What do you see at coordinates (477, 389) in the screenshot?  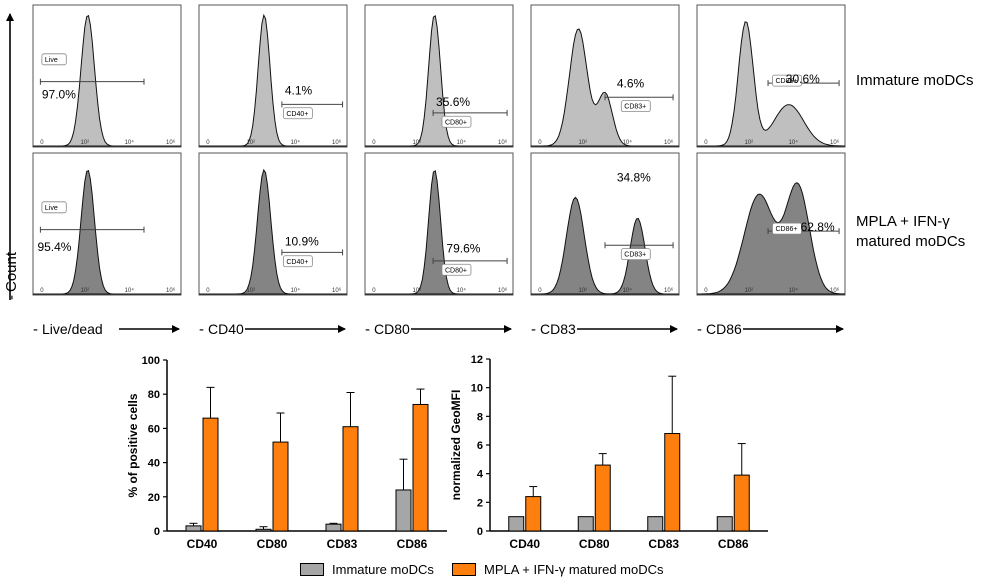 I see `y-tick-label: 10` at bounding box center [477, 389].